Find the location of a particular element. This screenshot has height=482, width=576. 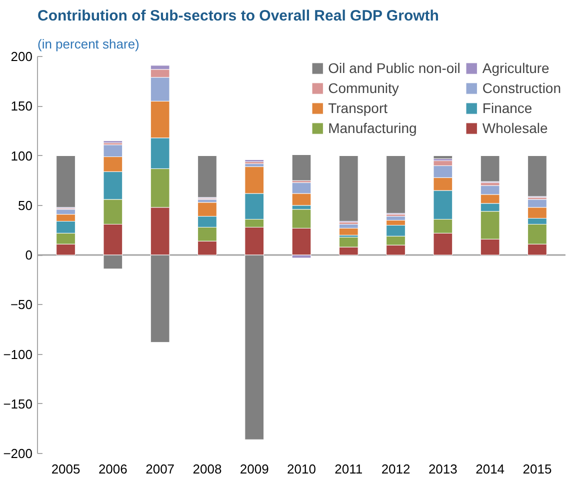

x-tick-label: 2015 is located at coordinates (537, 469).